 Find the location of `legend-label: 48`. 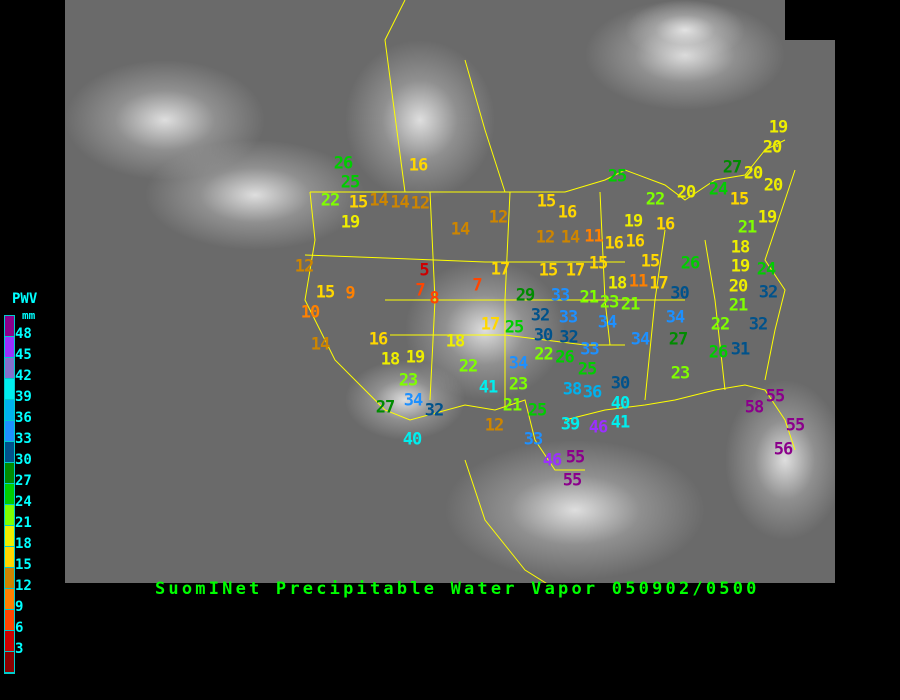

legend-label: 48 is located at coordinates (23, 334).